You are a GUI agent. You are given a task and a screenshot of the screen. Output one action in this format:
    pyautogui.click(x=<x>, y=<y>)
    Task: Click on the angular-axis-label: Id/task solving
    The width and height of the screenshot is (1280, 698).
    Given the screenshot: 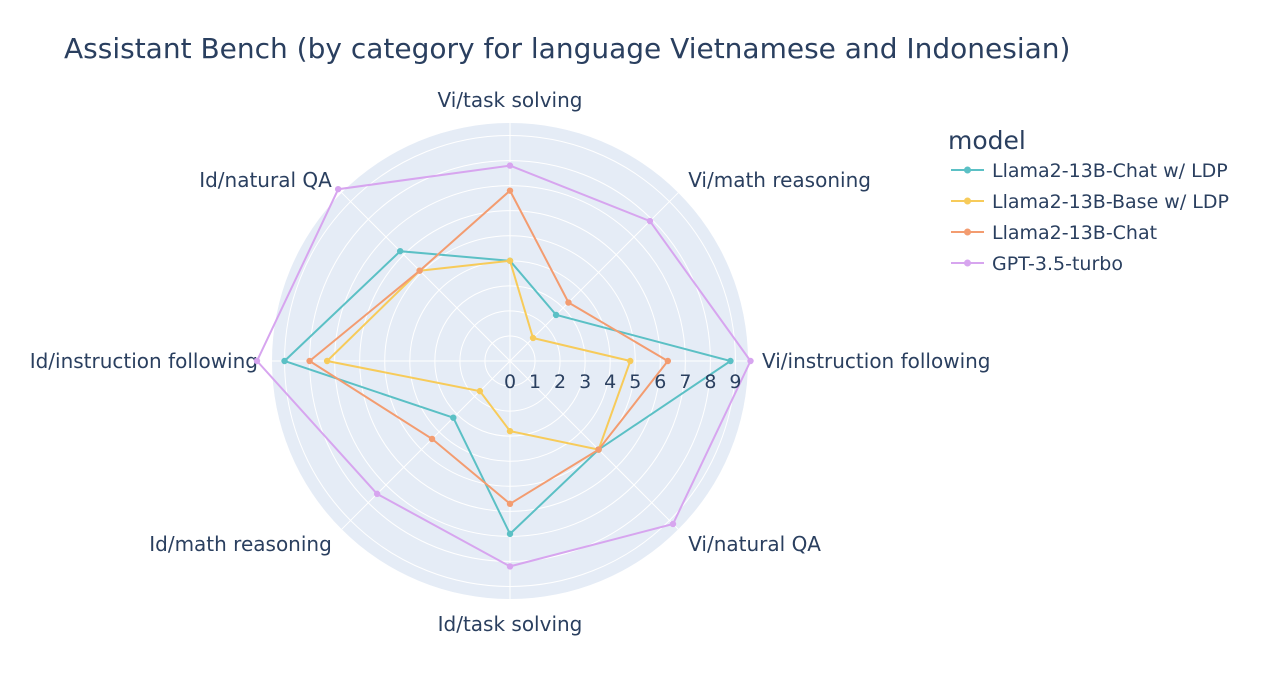 What is the action you would take?
    pyautogui.click(x=510, y=624)
    